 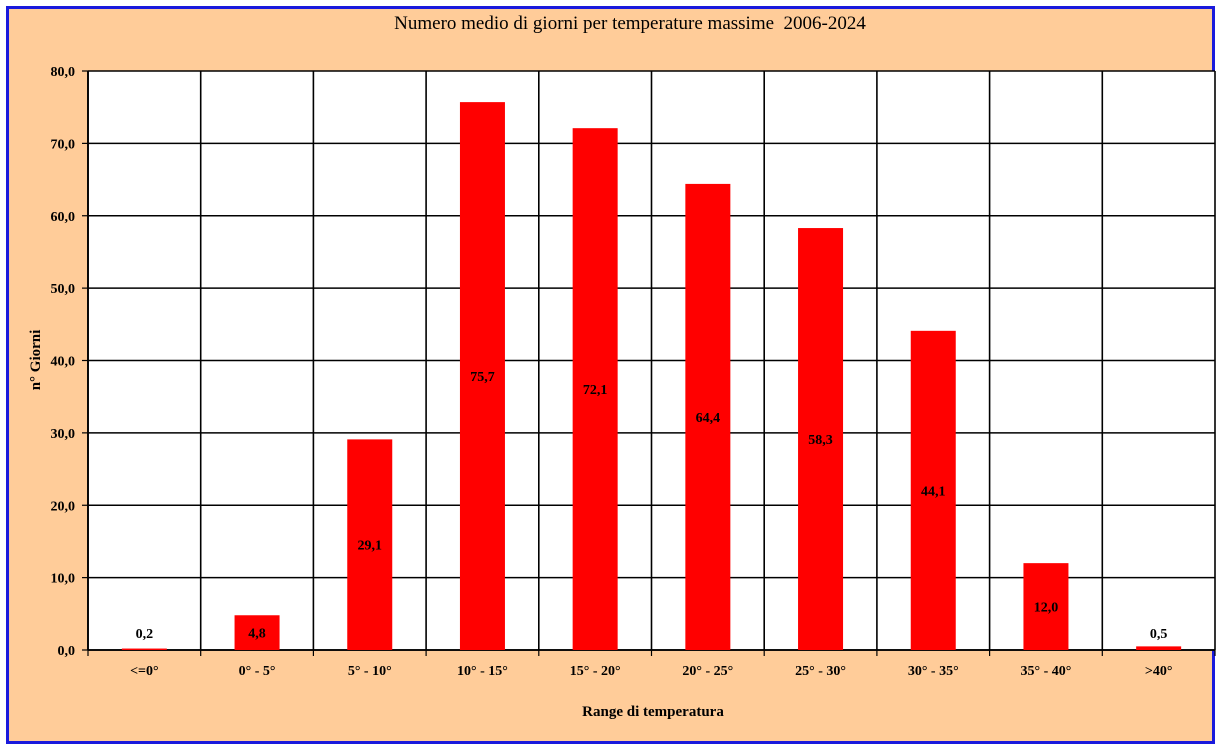 What do you see at coordinates (595, 671) in the screenshot?
I see `x-tick-label: 15° - 20°` at bounding box center [595, 671].